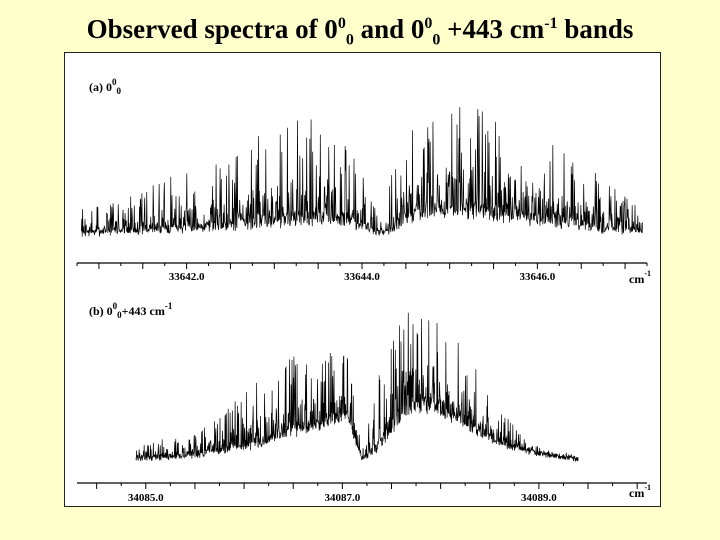 This screenshot has width=720, height=540. What do you see at coordinates (342, 498) in the screenshot?
I see `panel-b-tick-label: 34087.0` at bounding box center [342, 498].